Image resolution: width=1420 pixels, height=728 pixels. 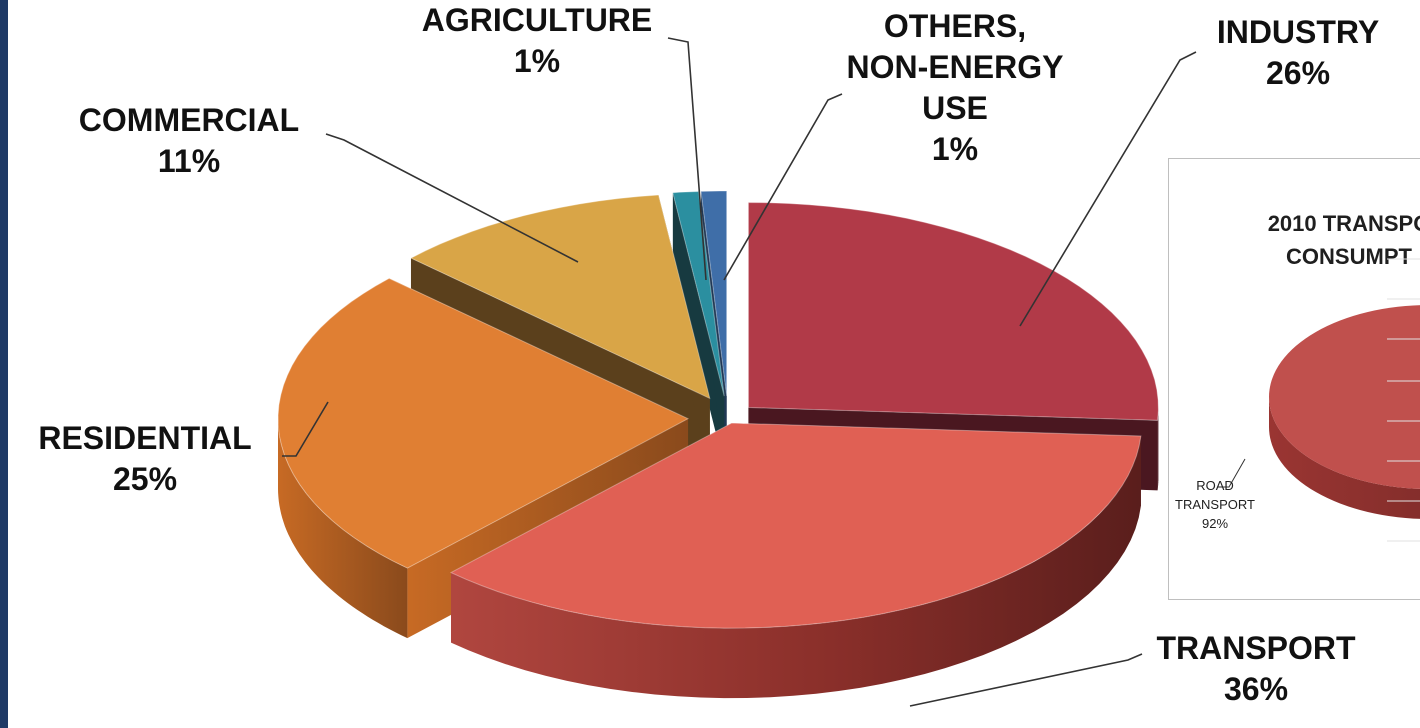 I want to click on label-industry-name: INDUSTRY, so click(x=1298, y=32).